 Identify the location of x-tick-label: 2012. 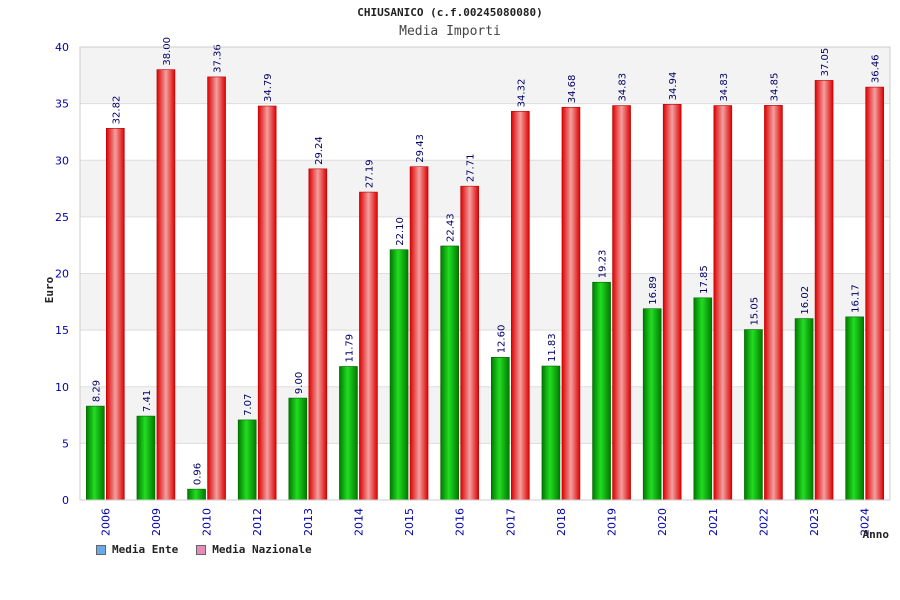
(257, 522).